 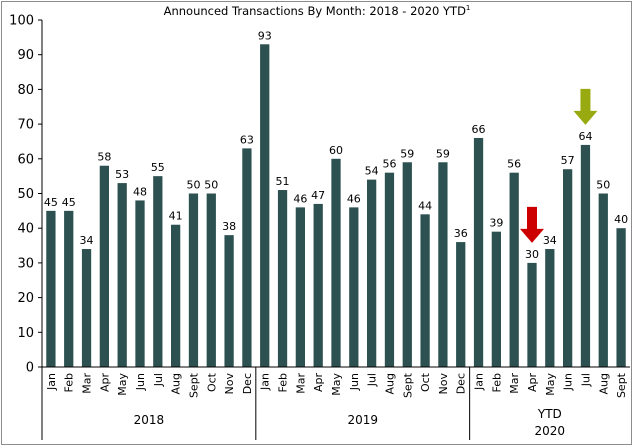 I want to click on data-label: 30, so click(x=532, y=254).